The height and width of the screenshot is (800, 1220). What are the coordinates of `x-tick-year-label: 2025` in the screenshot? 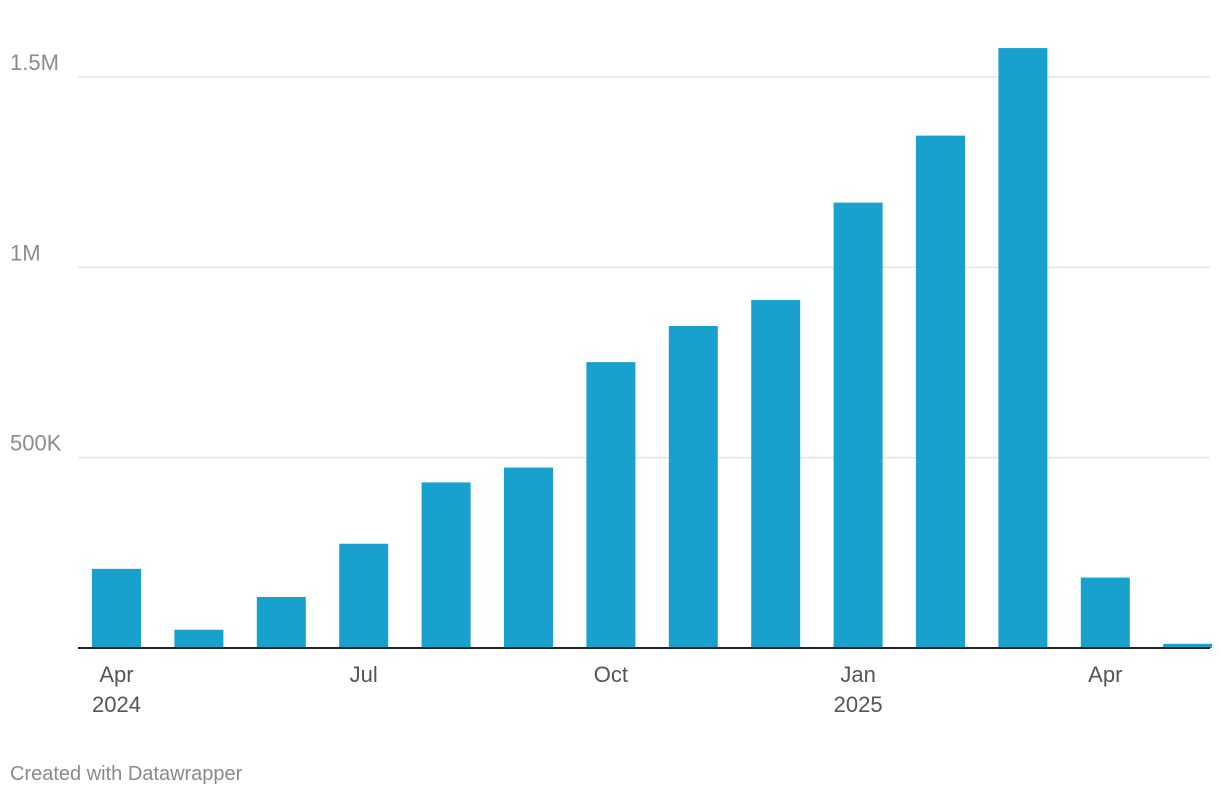 It's located at (858, 704).